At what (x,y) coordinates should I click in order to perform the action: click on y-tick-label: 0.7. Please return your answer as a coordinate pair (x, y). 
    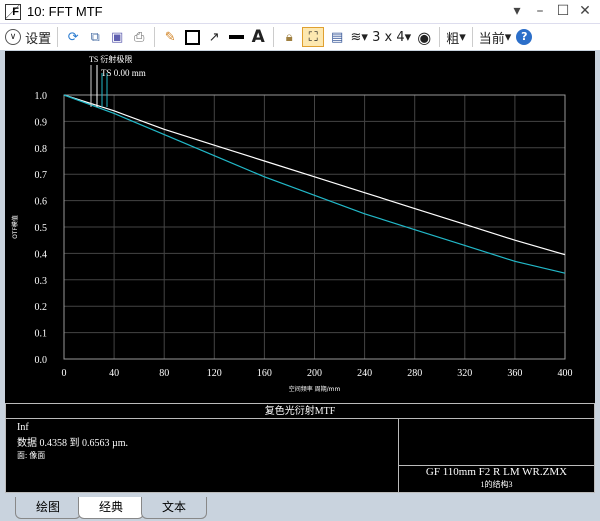
    Looking at the image, I should click on (41, 175).